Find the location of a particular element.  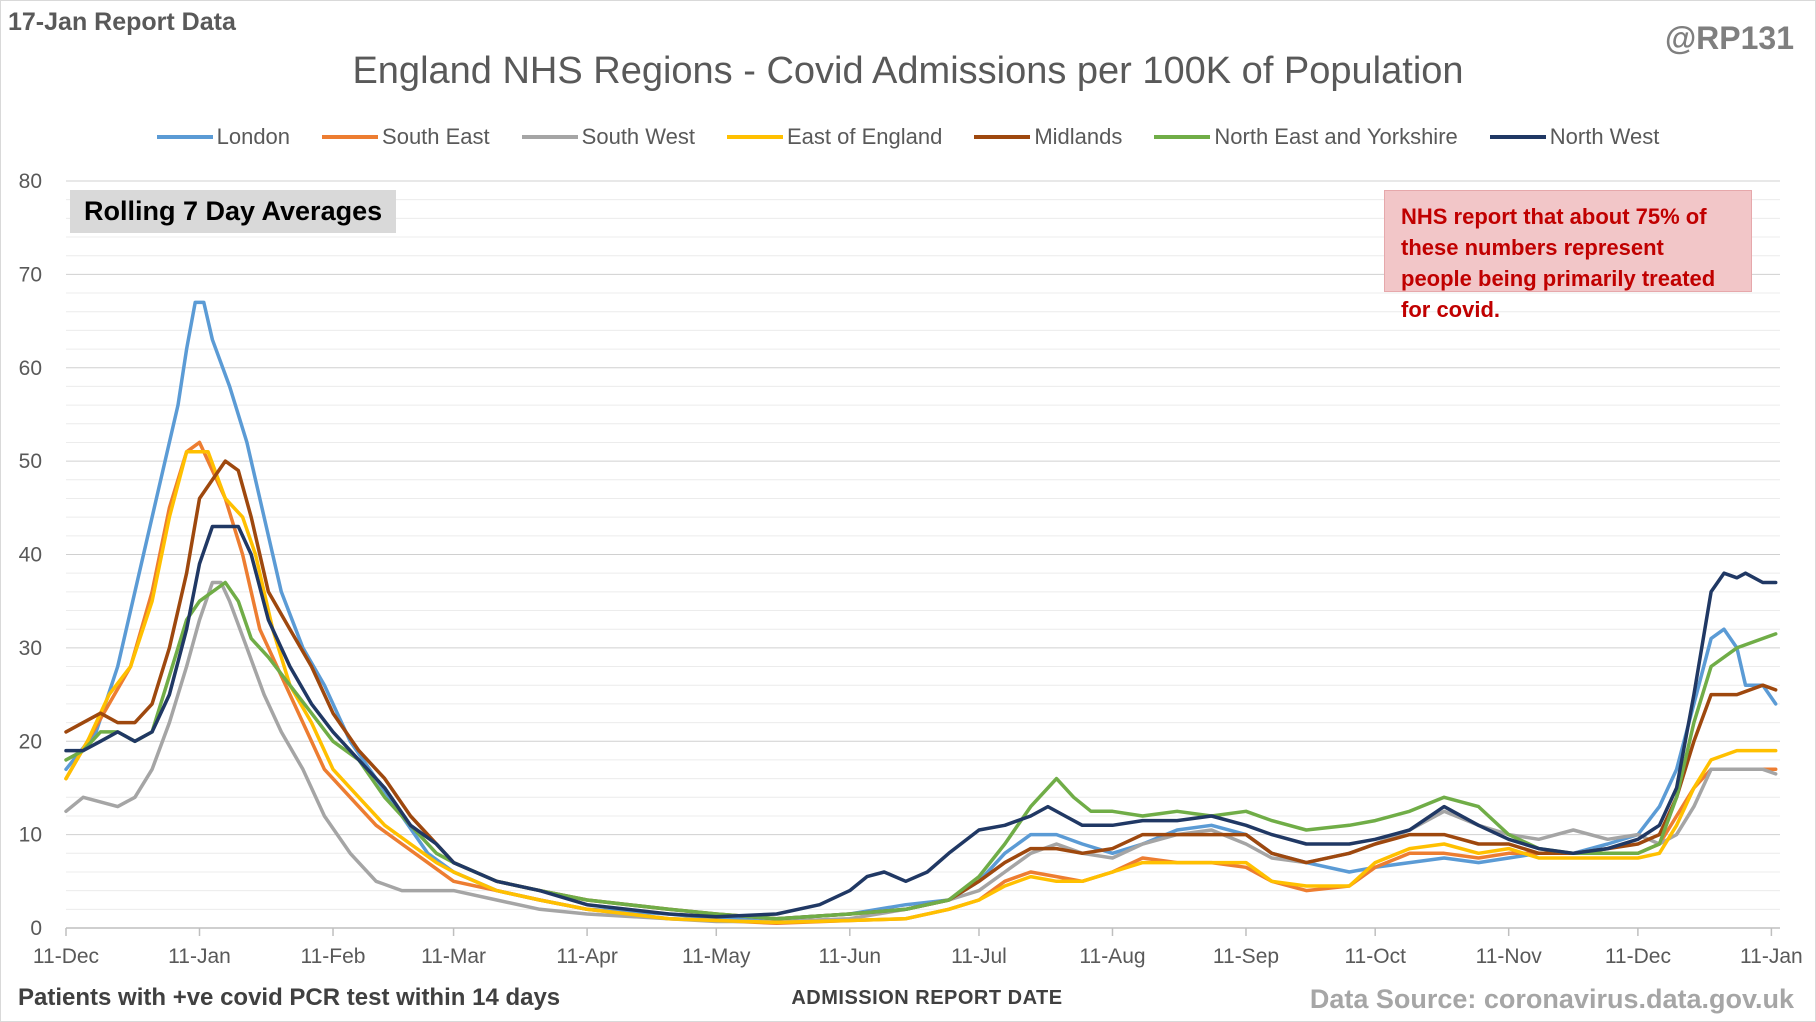

legend-label: East of England is located at coordinates (865, 136).